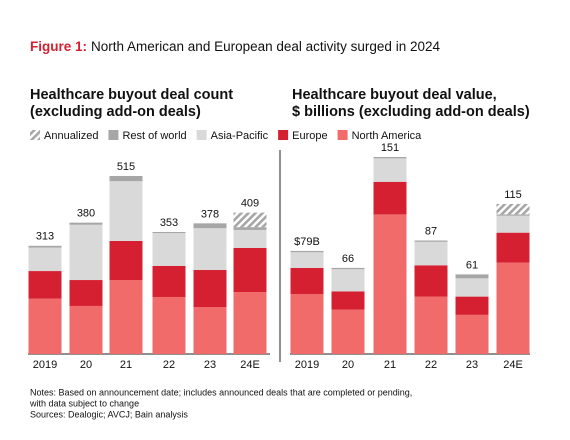 The width and height of the screenshot is (570, 440). Describe the element at coordinates (45, 237) in the screenshot. I see `total-label: 313` at that location.